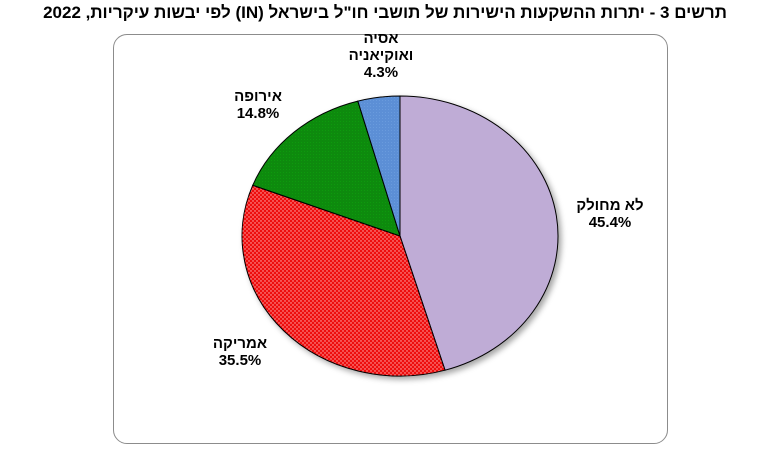  I want to click on slice-europe-label: אירופה 14.8%, so click(258, 105).